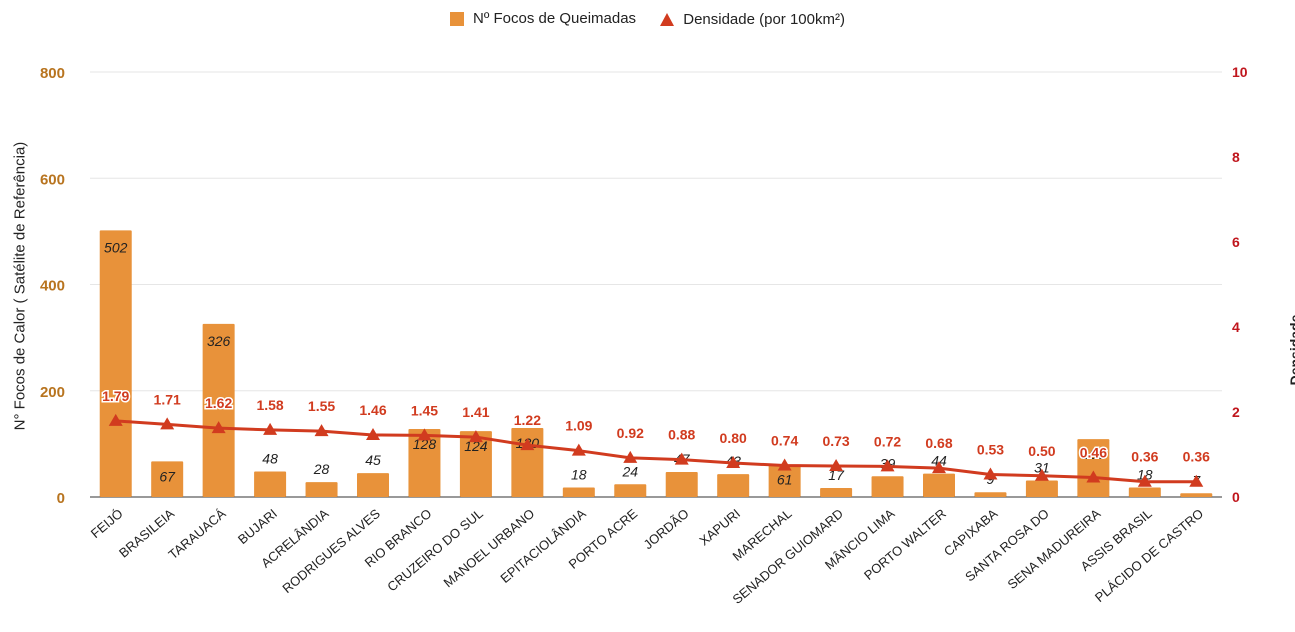 This screenshot has height=632, width=1295. I want to click on density-value-label: 0.80, so click(733, 438).